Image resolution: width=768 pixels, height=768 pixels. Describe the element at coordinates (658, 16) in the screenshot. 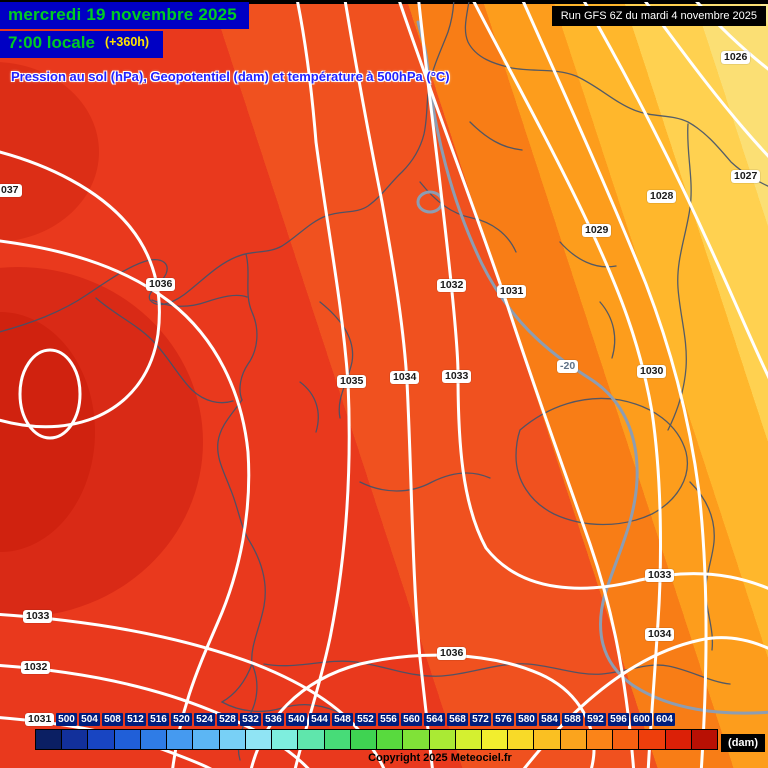

I see `model-run-info: Run GFS 6Z du mardi 4 novembre 2025` at that location.